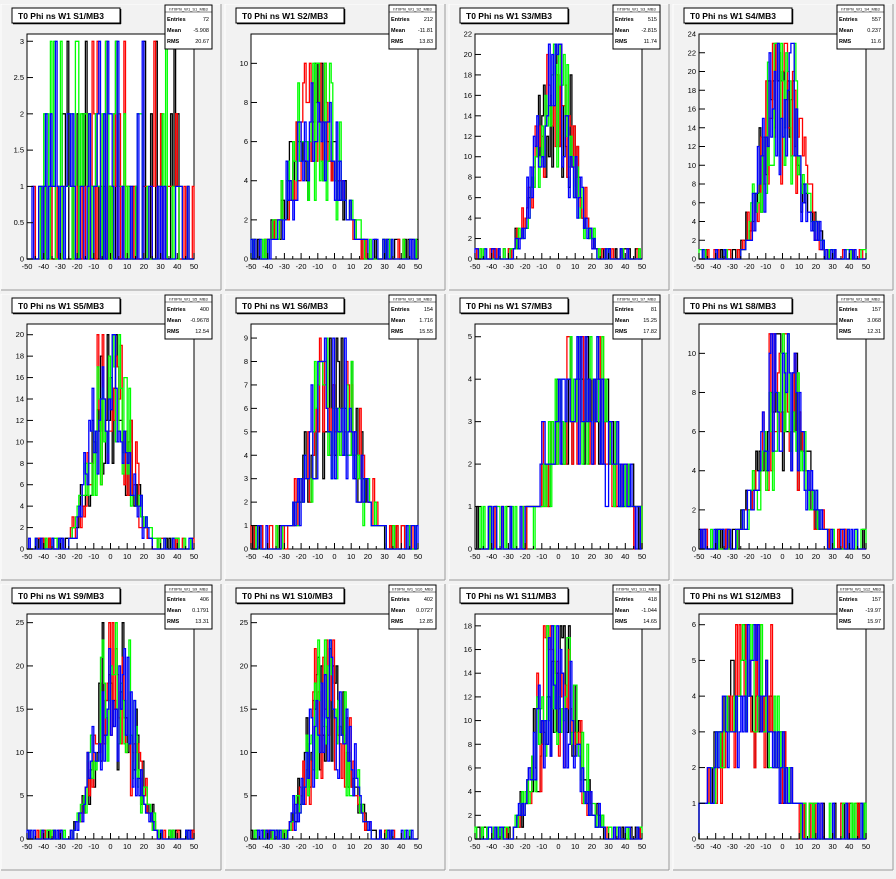 This screenshot has height=879, width=896. I want to click on y-tick-label: 12, so click(468, 136).